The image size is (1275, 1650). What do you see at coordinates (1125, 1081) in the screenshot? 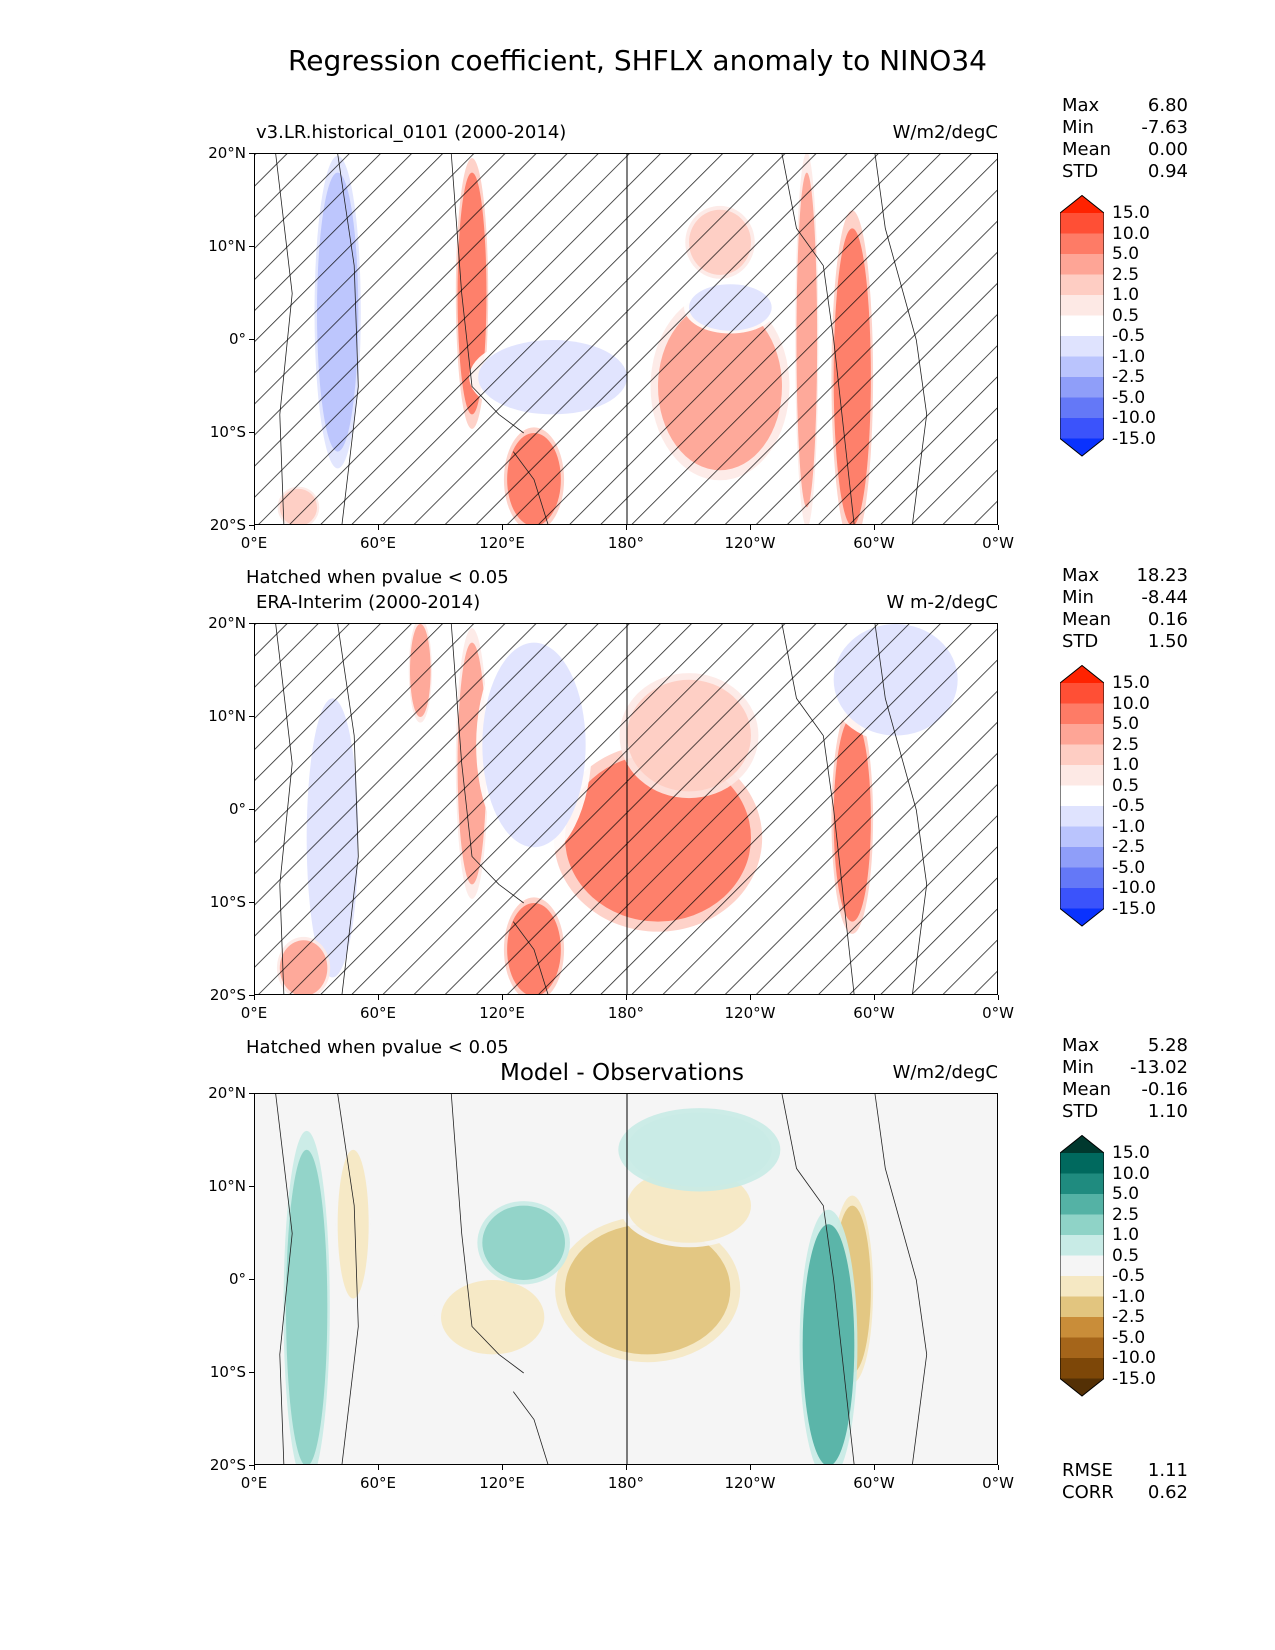
I see `panel3-stats: Max 5.28 Min -13.02 Mean -0.16 STD 1.10` at bounding box center [1125, 1081].